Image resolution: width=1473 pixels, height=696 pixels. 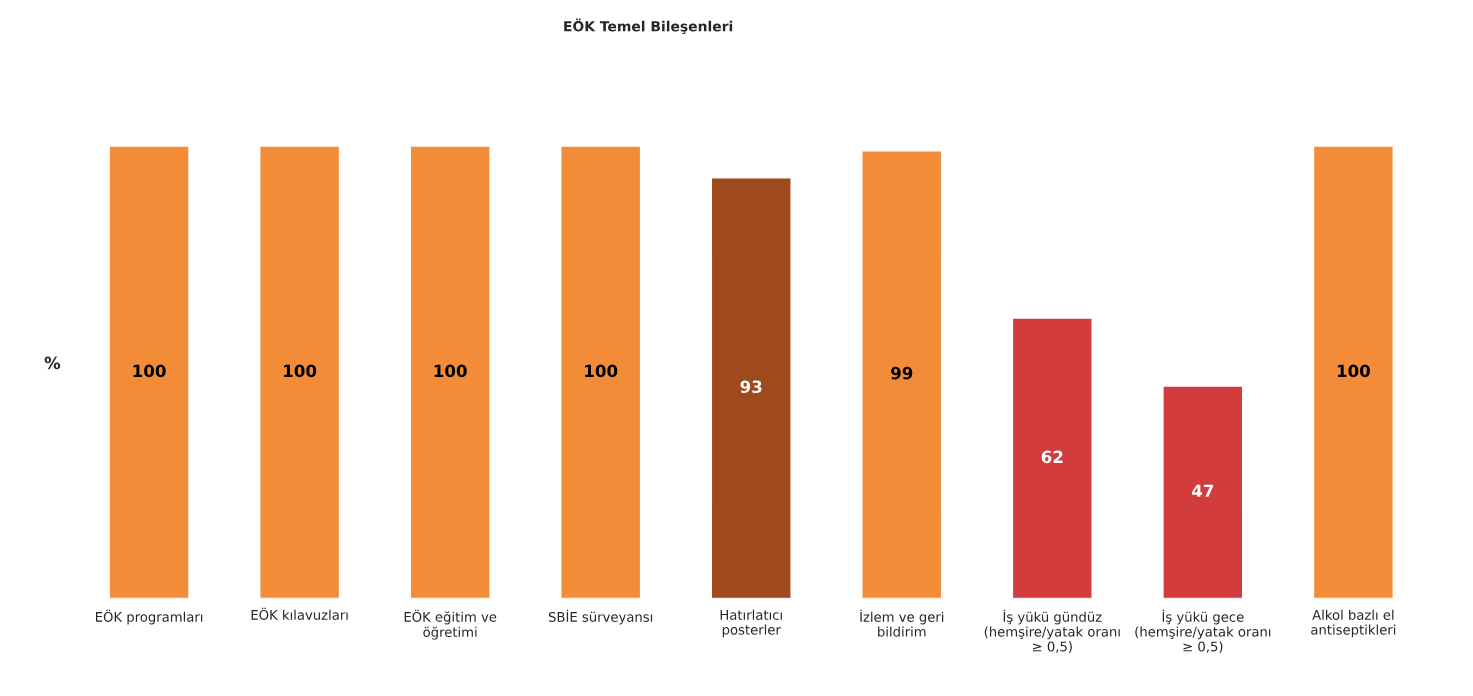 I want to click on x-tick-label: EÖK programları, so click(x=149, y=617).